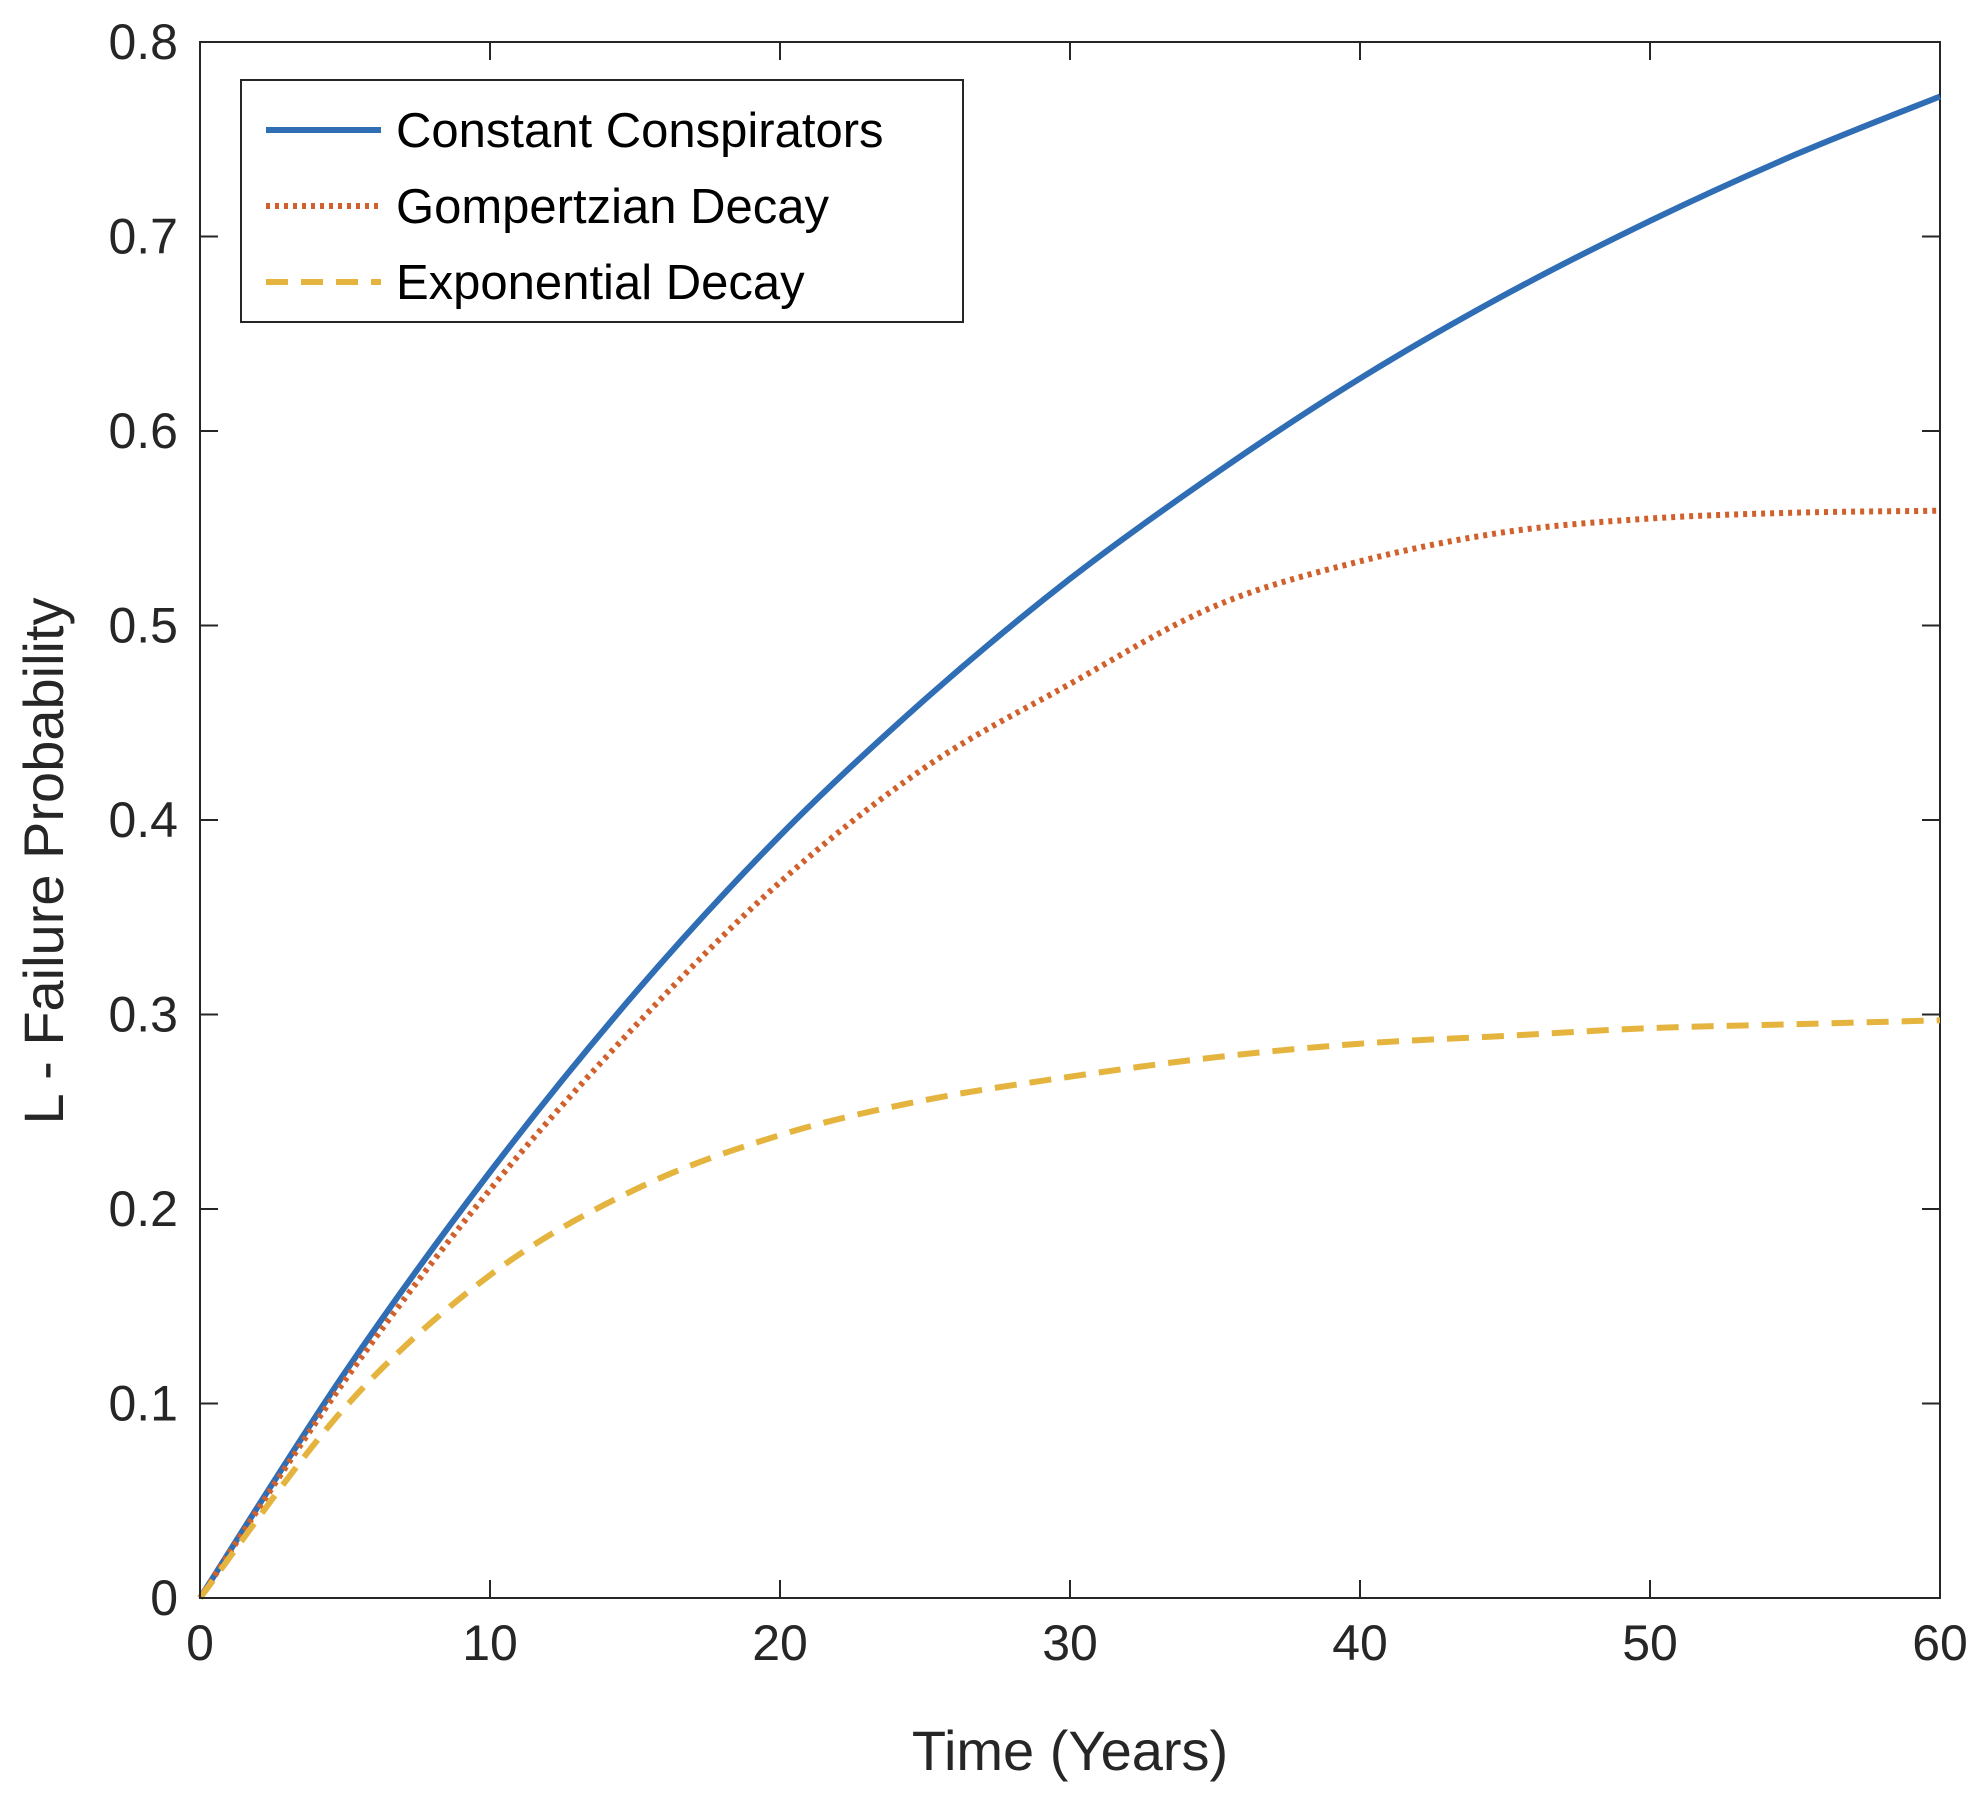  I want to click on x-axis-title: Time (Years), so click(1070, 1750).